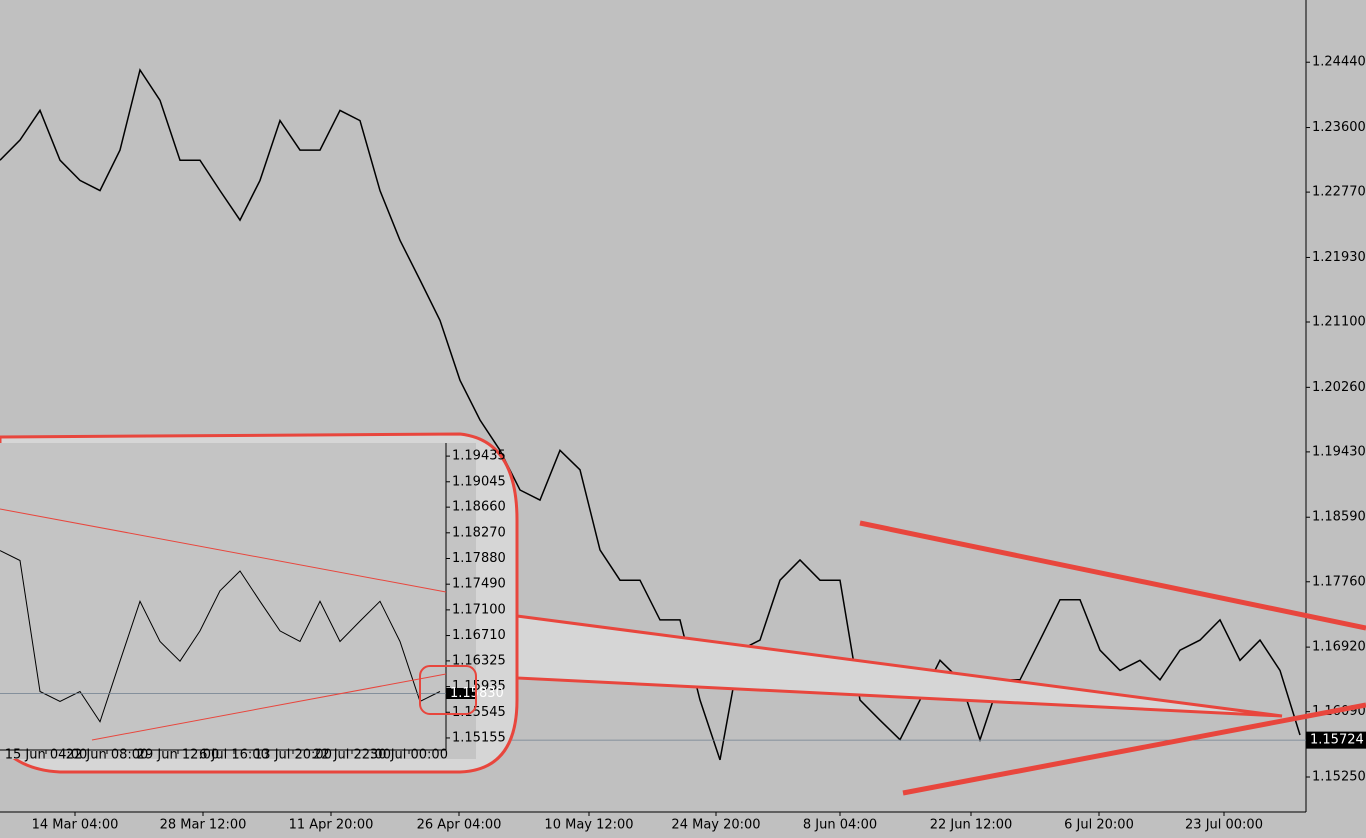  I want to click on x-tick-label: 24 May 20:00, so click(715, 825).